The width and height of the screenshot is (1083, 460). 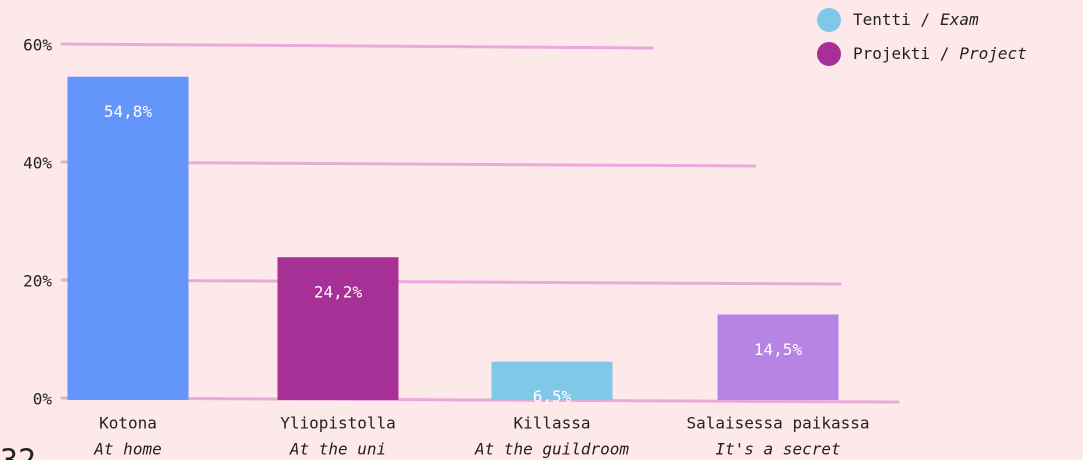 What do you see at coordinates (37, 163) in the screenshot?
I see `y-tick-label: 40%` at bounding box center [37, 163].